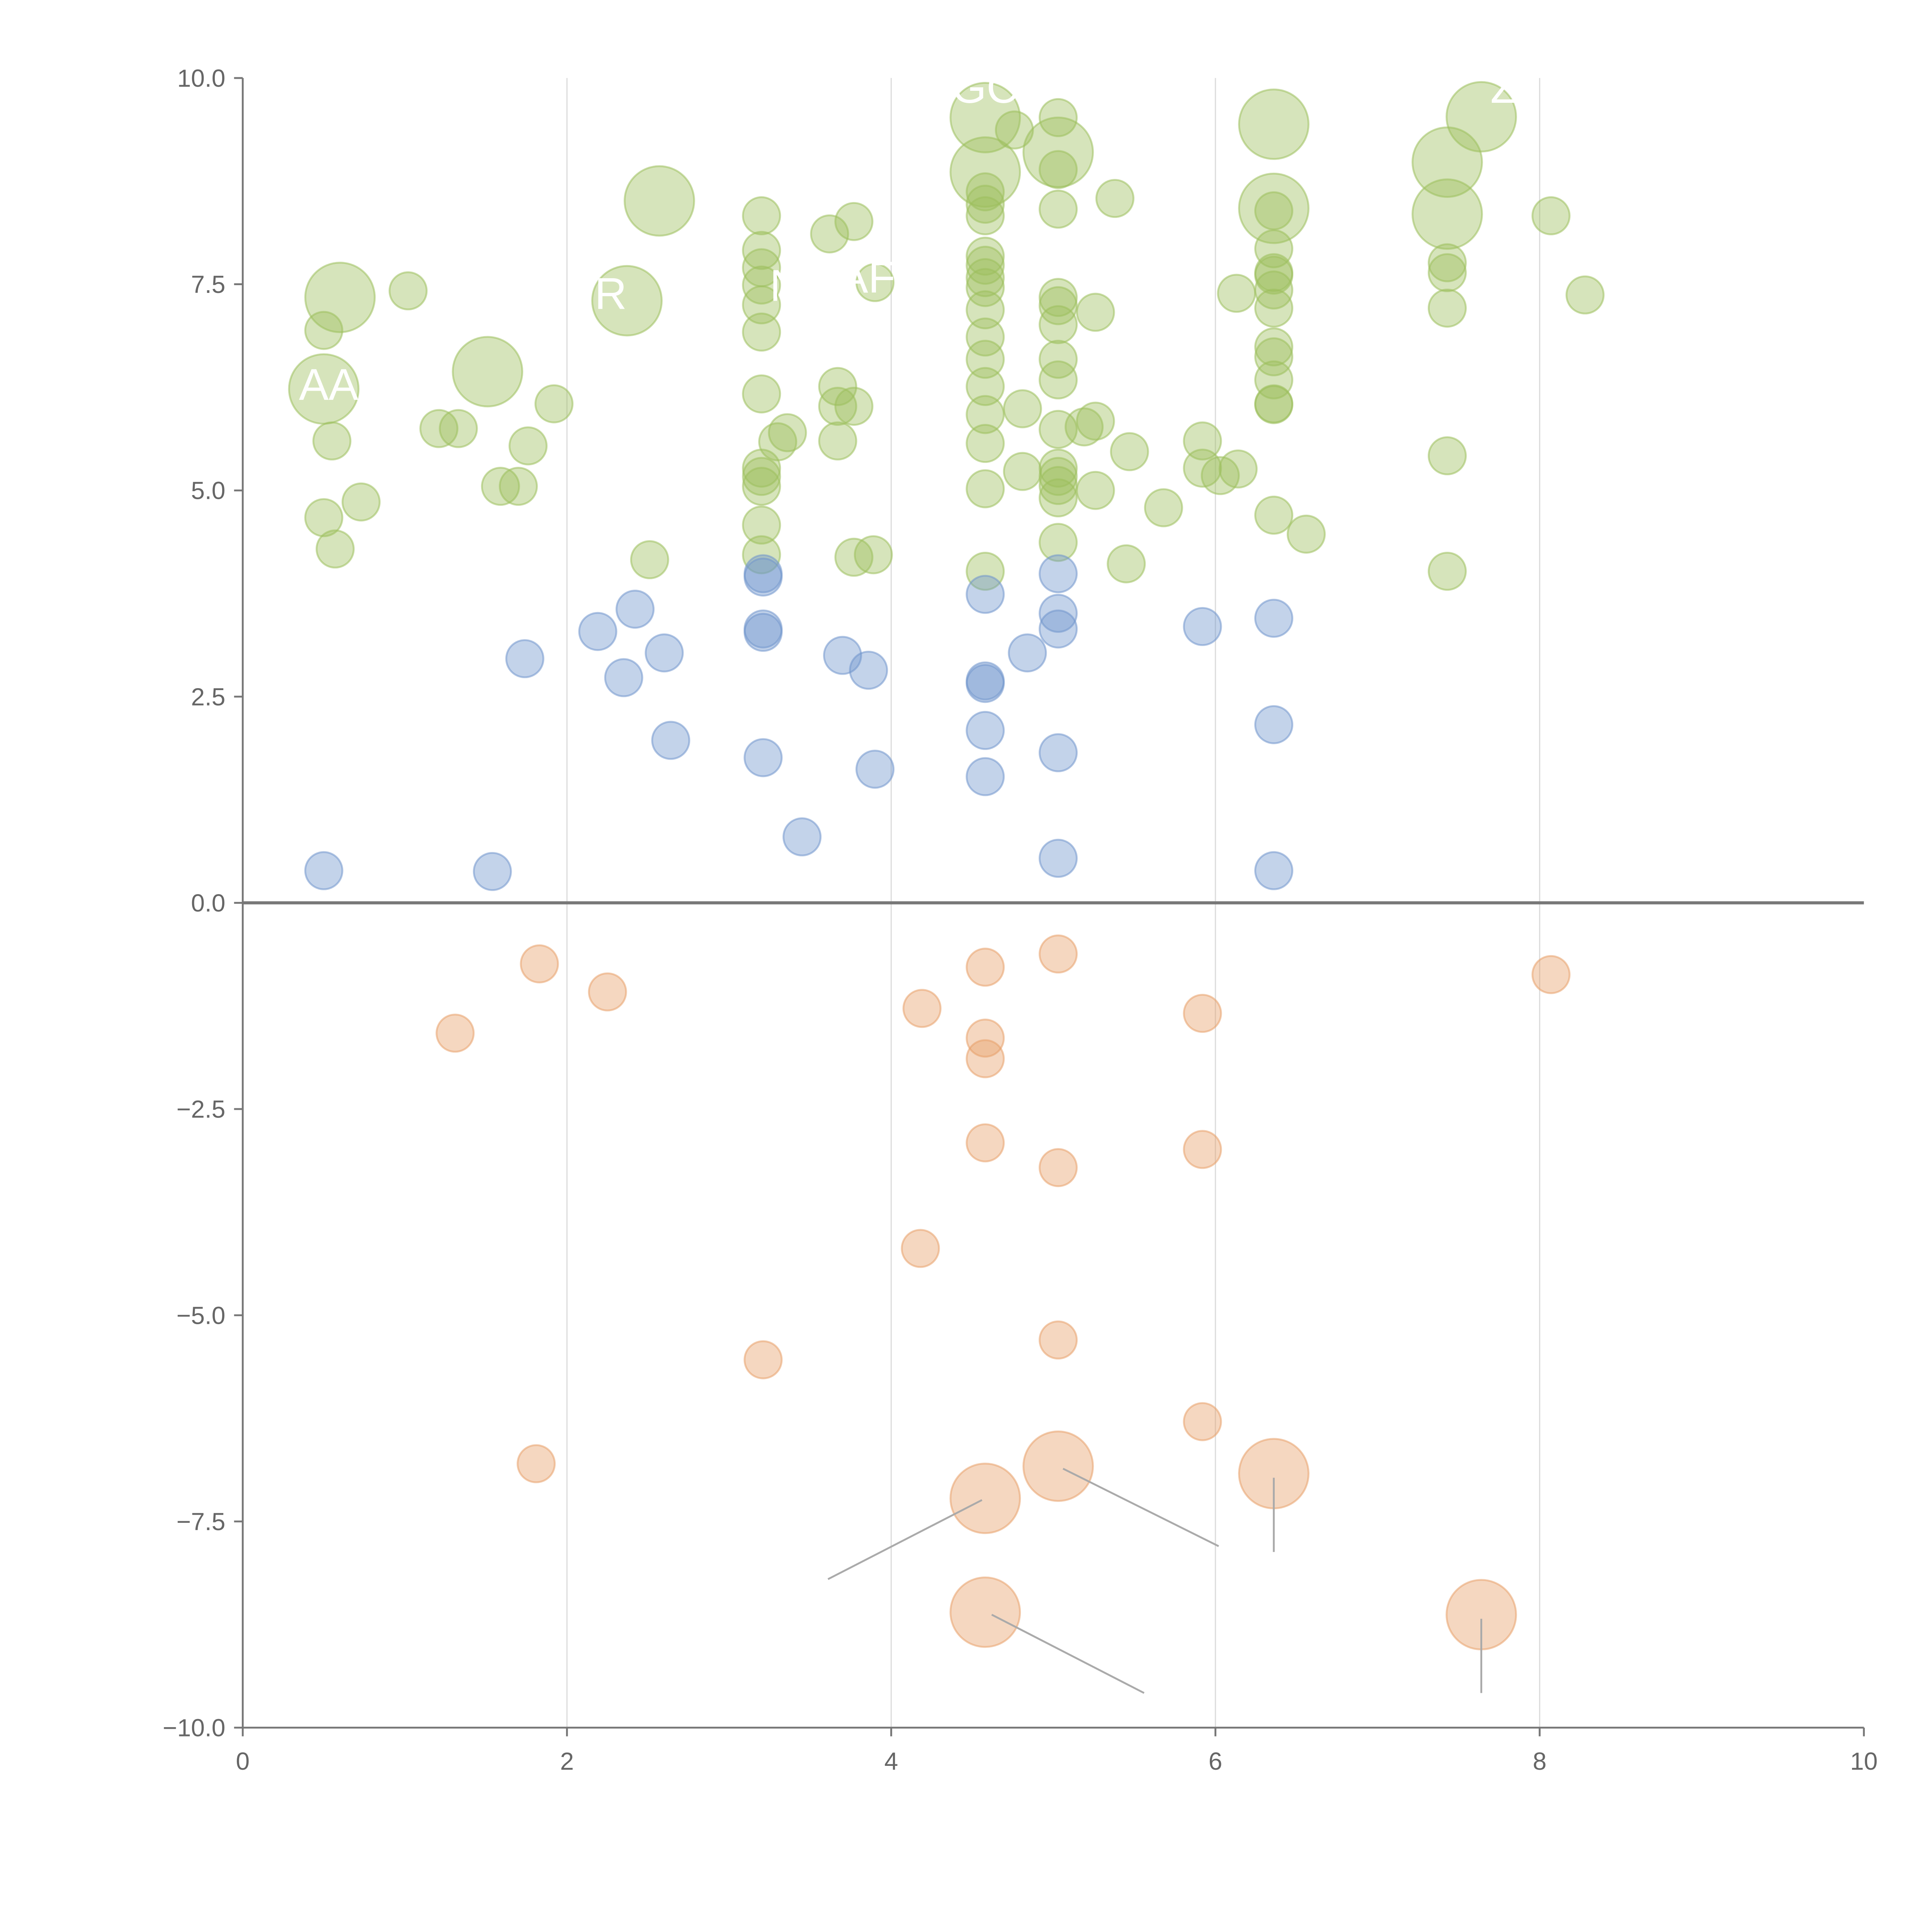  What do you see at coordinates (202, 1109) in the screenshot?
I see `y-tick-label: −2.5` at bounding box center [202, 1109].